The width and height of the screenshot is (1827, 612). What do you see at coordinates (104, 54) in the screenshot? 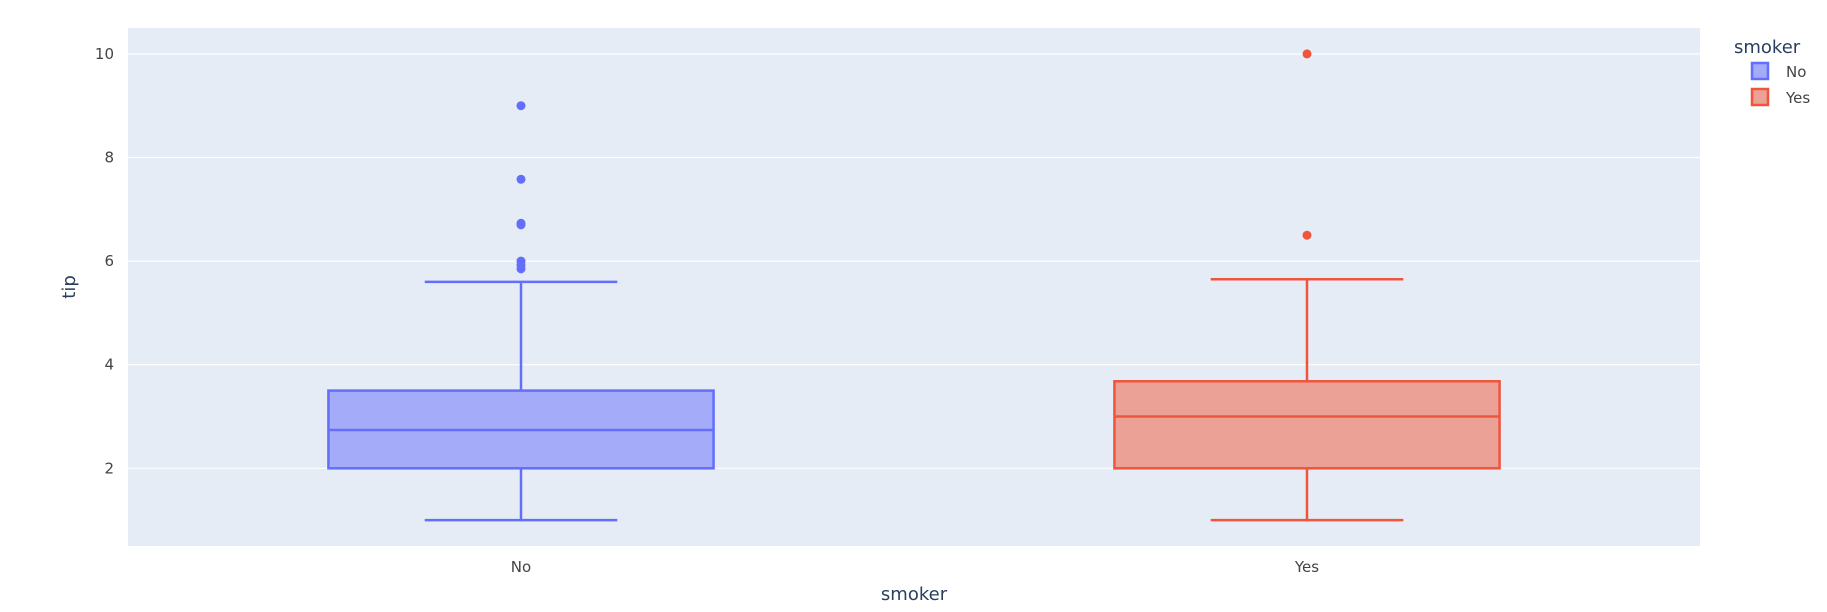
I see `y-tick-label: 10` at bounding box center [104, 54].